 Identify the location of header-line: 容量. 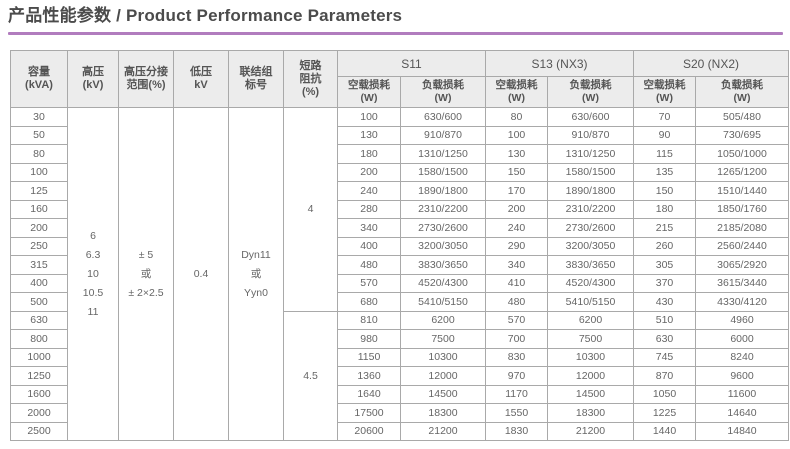
(39, 72).